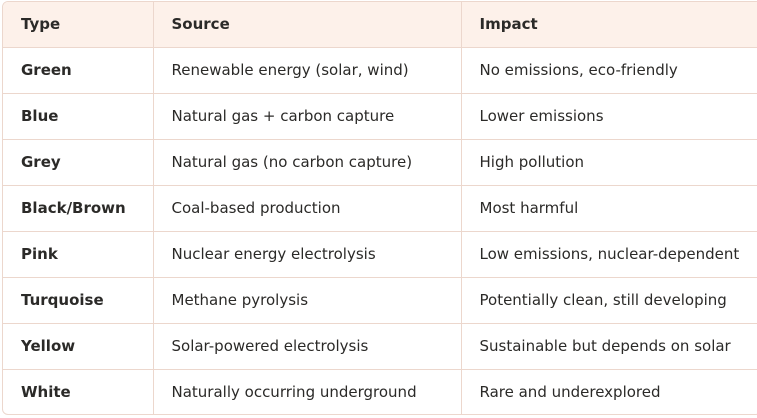  Describe the element at coordinates (306, 162) in the screenshot. I see `cell-source: Natural gas (no carbon capture)` at that location.